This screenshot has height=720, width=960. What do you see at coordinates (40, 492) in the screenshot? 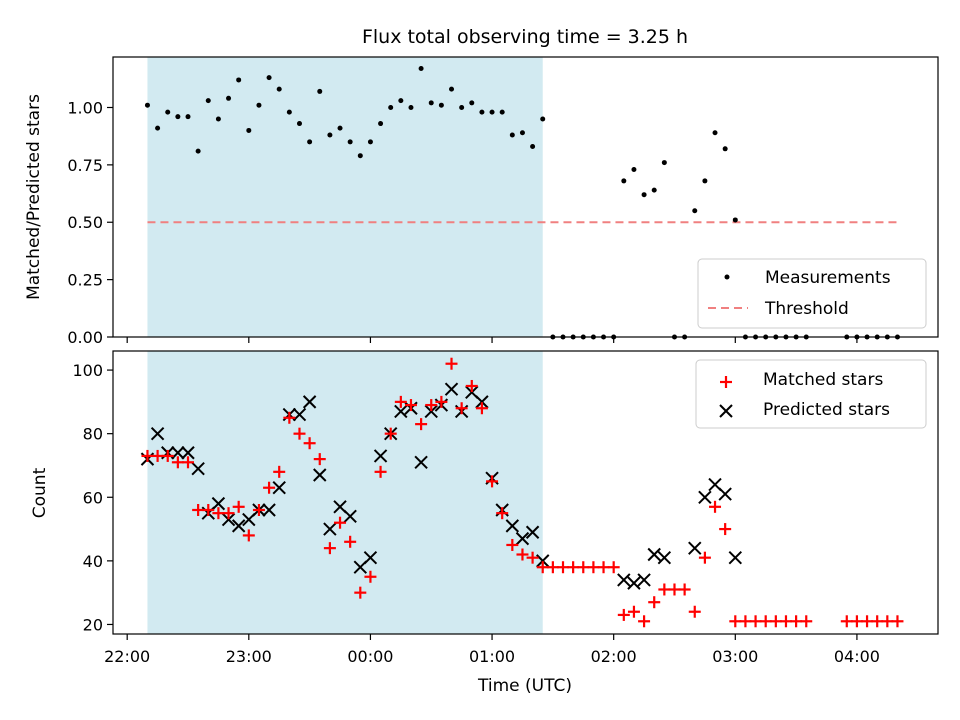
I see `bottom-y-axis-label: Count` at bounding box center [40, 492].